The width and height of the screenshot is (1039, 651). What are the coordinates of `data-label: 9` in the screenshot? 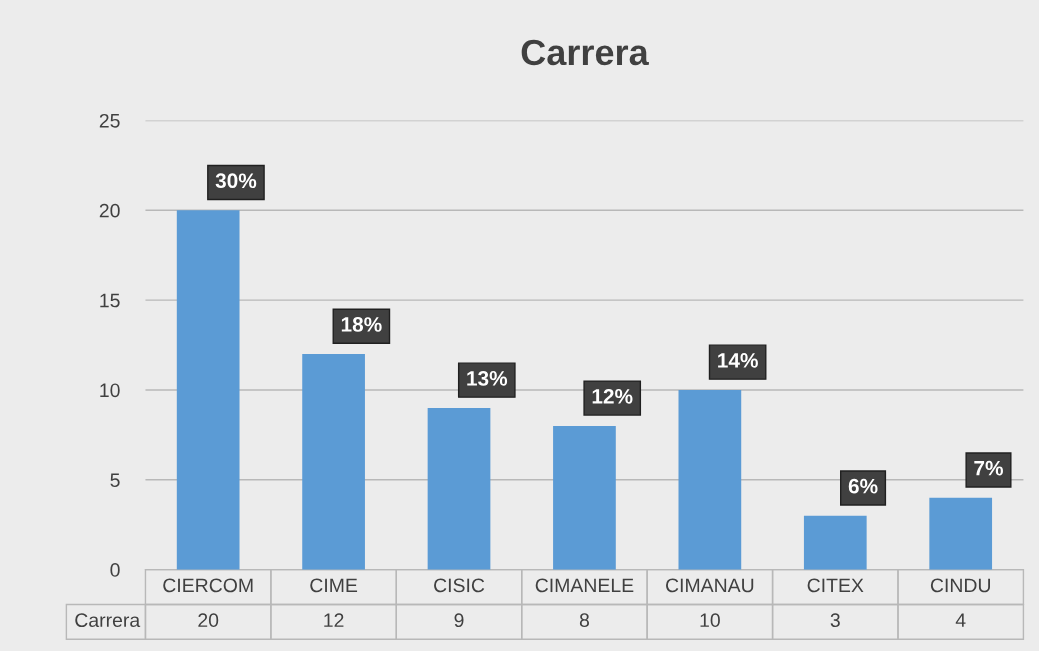 It's located at (459, 620).